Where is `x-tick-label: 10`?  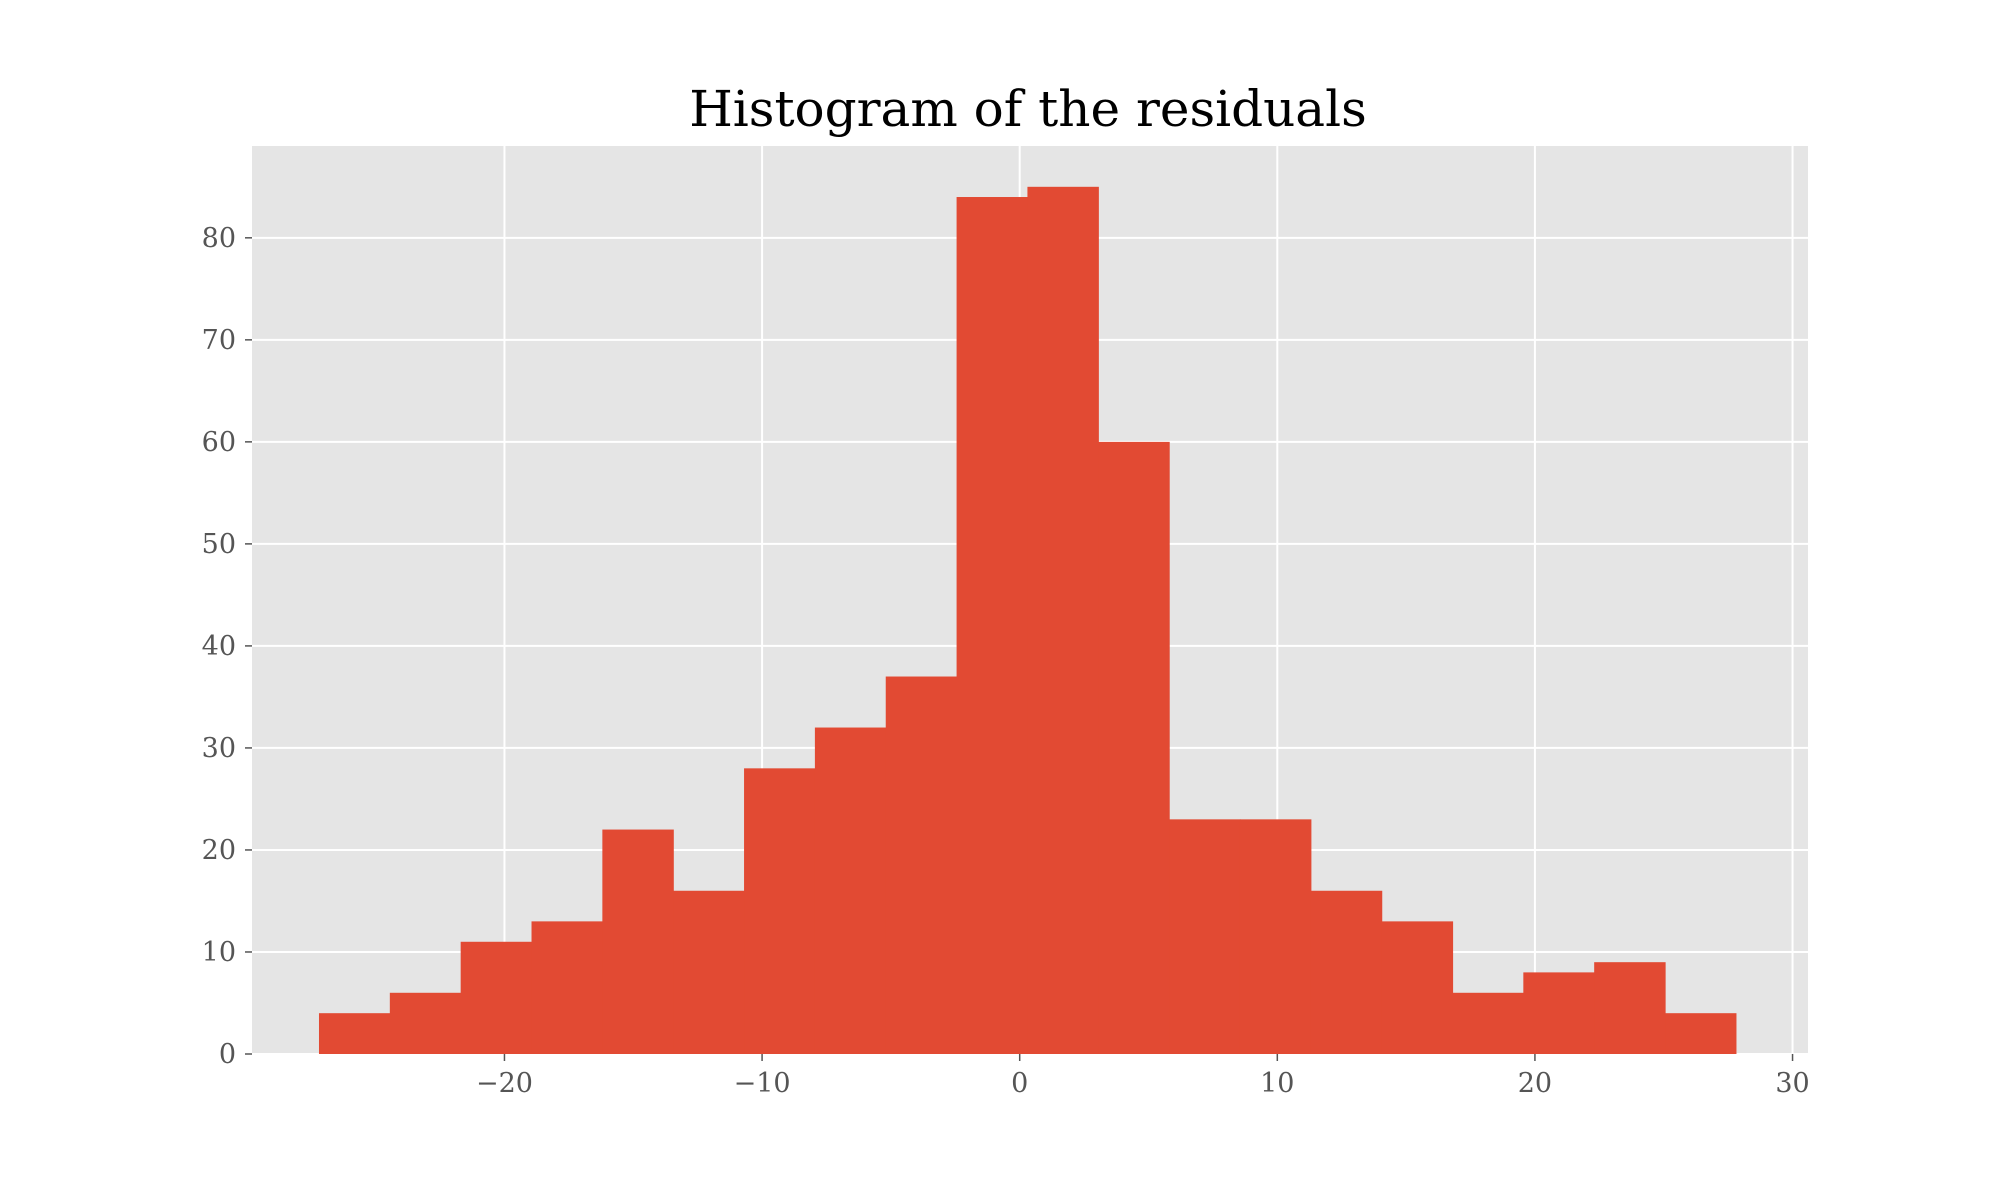
x-tick-label: 10 is located at coordinates (1277, 1083).